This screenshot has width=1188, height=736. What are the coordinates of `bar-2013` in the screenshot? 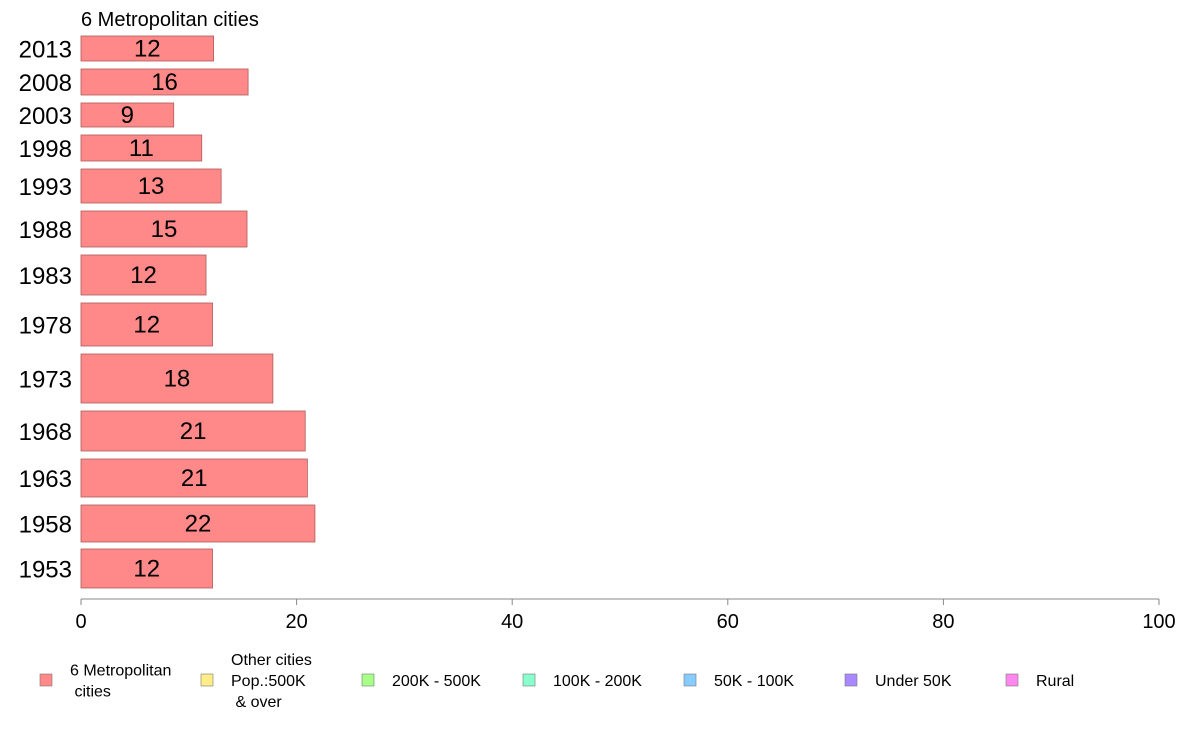 It's located at (147, 48).